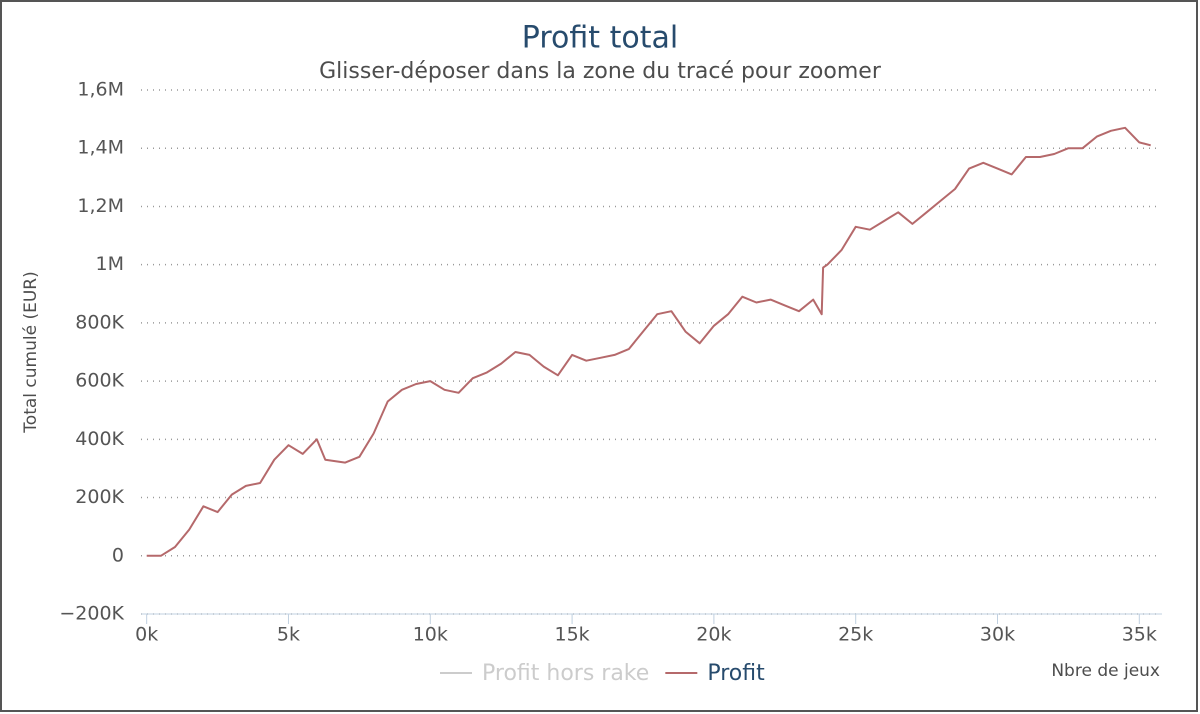  I want to click on y-tick-label: 800K, so click(99, 322).